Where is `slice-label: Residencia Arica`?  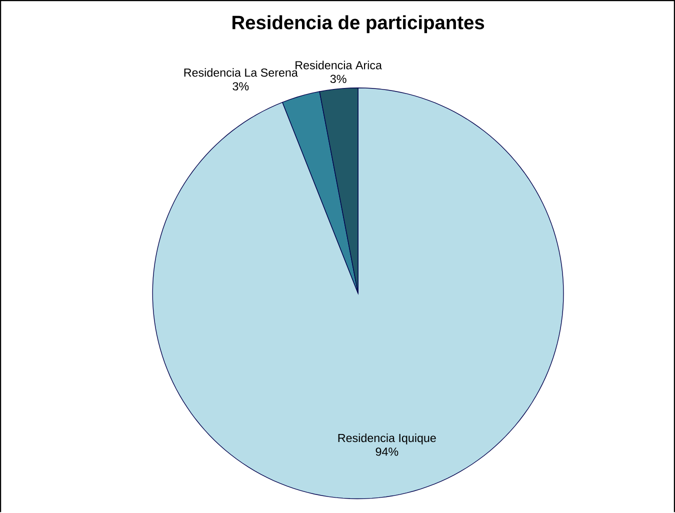
slice-label: Residencia Arica is located at coordinates (339, 65).